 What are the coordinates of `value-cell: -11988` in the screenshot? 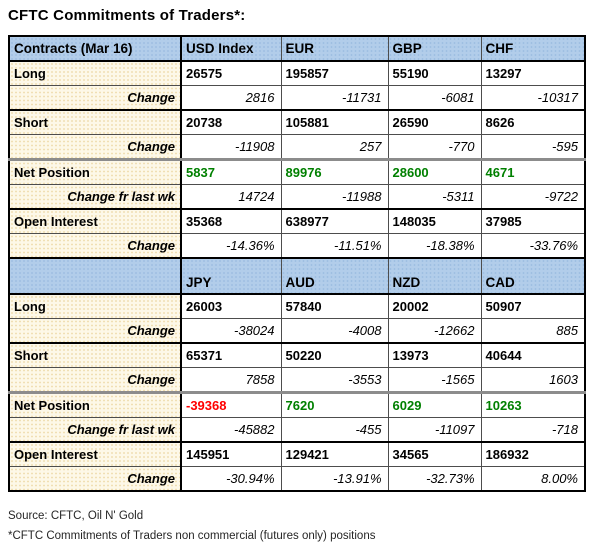 It's located at (334, 197).